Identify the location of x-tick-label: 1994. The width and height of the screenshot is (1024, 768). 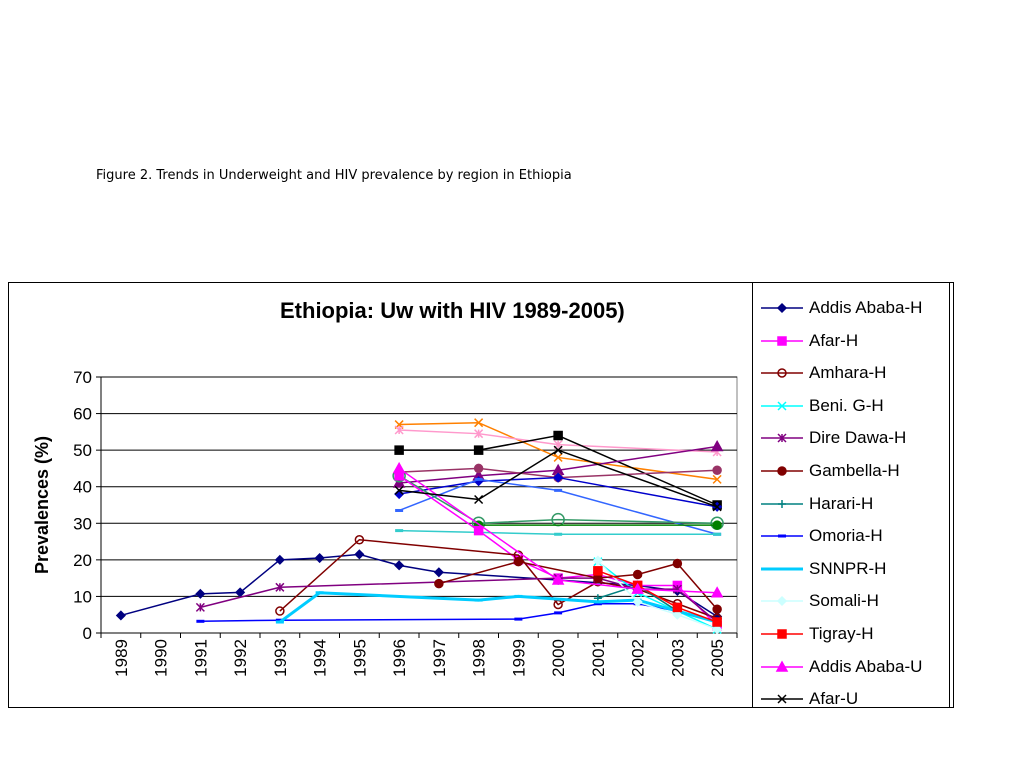
(320, 658).